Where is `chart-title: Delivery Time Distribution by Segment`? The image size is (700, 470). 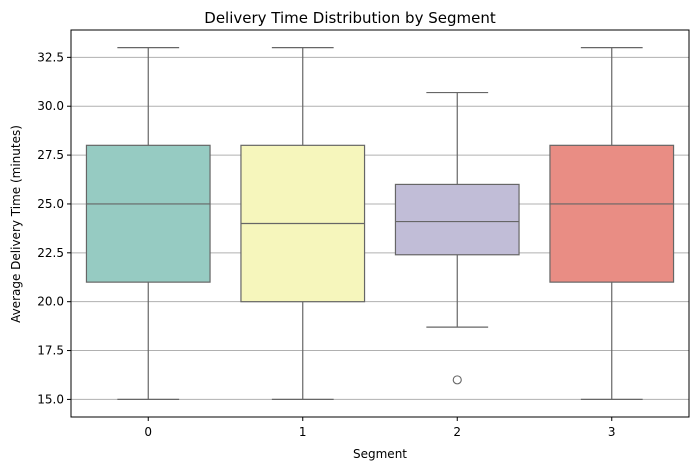 chart-title: Delivery Time Distribution by Segment is located at coordinates (350, 18).